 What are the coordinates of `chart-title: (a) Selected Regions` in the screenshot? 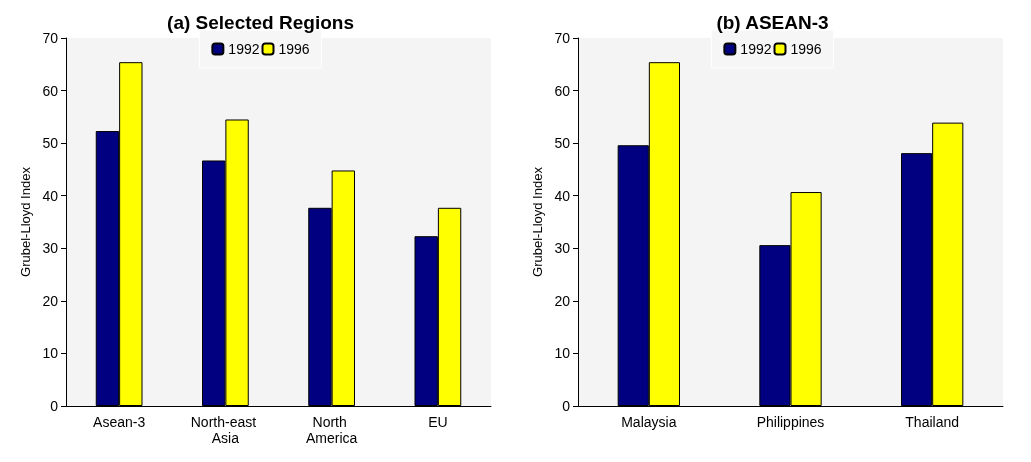 It's located at (260, 22).